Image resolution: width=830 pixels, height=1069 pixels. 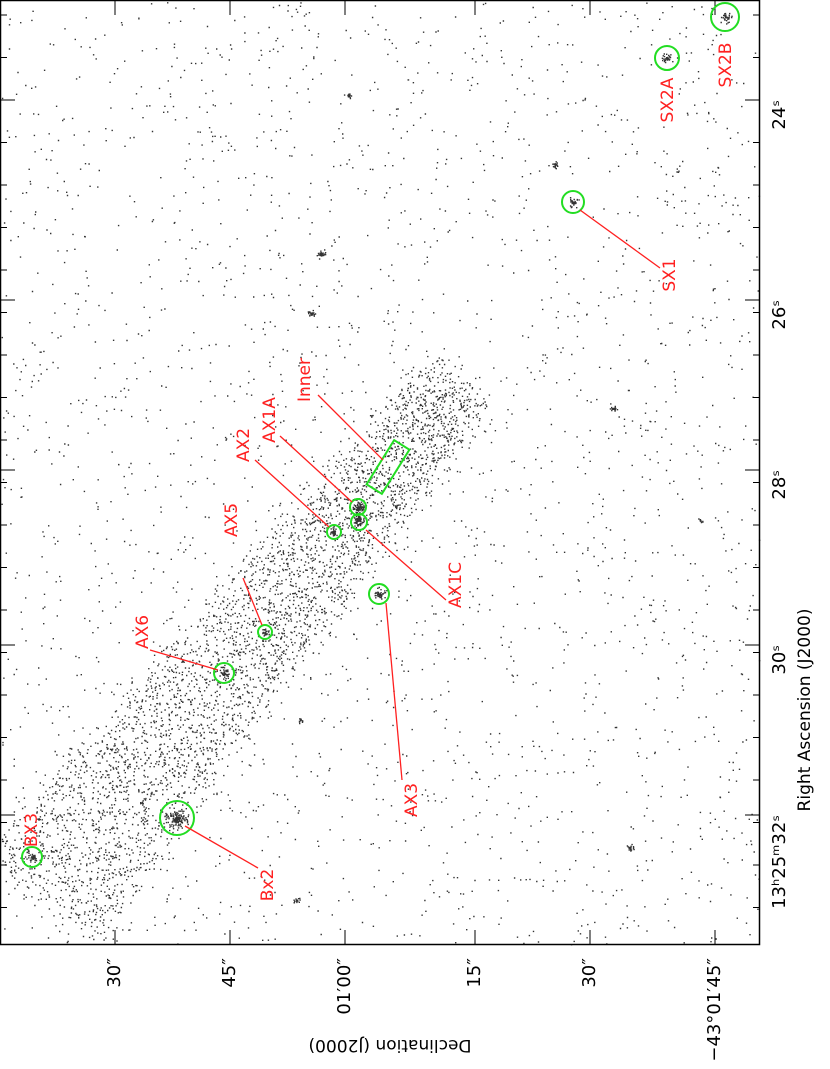 I want to click on dec-tick-label: 01′00″, so click(x=344, y=986).